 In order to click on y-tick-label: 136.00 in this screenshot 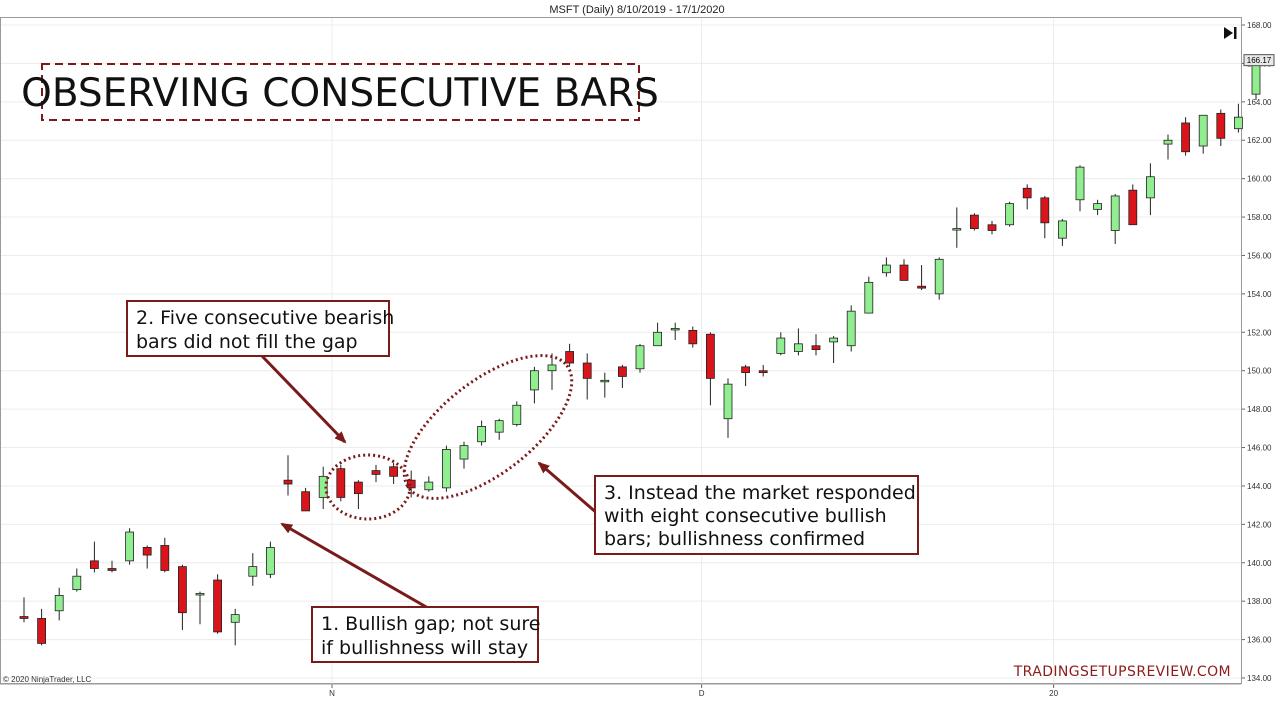, I will do `click(1259, 640)`.